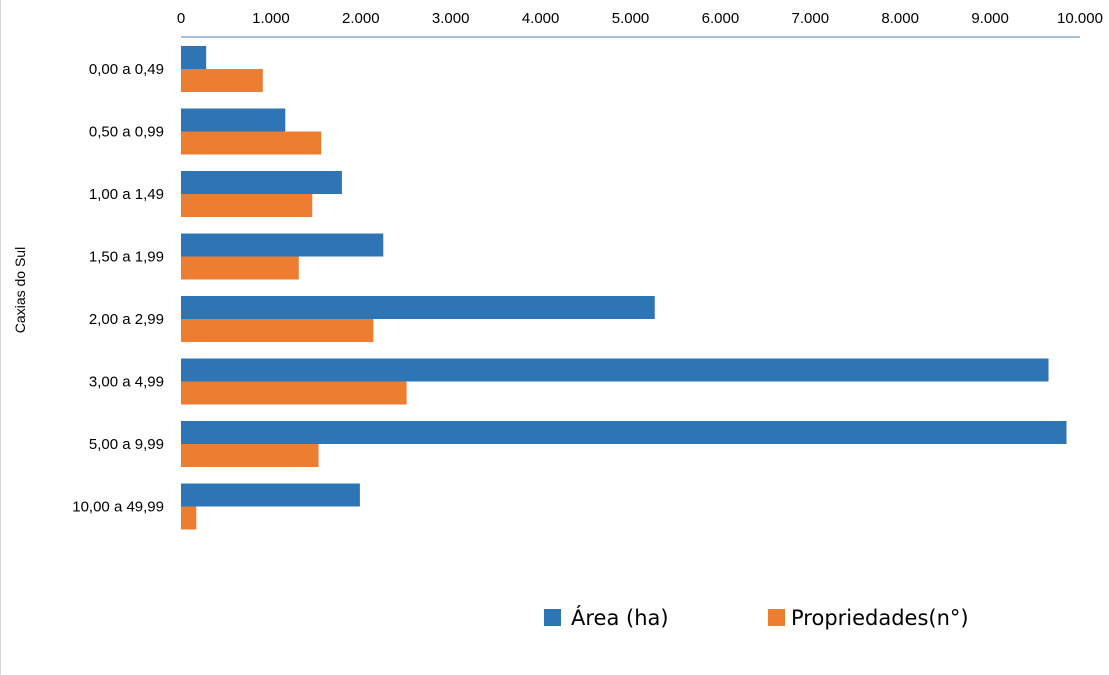  I want to click on x-tick-label: 4.000, so click(541, 18).